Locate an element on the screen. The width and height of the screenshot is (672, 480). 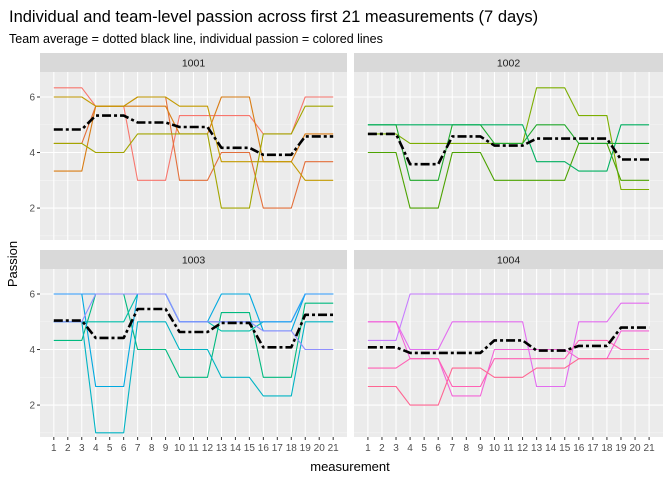
panel-strip-label: 1003 is located at coordinates (194, 261).